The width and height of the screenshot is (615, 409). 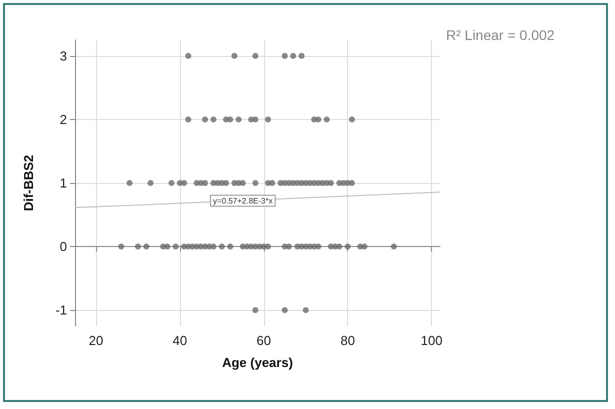 What do you see at coordinates (243, 201) in the screenshot?
I see `annotation: y=0.57+2.8E-3*x` at bounding box center [243, 201].